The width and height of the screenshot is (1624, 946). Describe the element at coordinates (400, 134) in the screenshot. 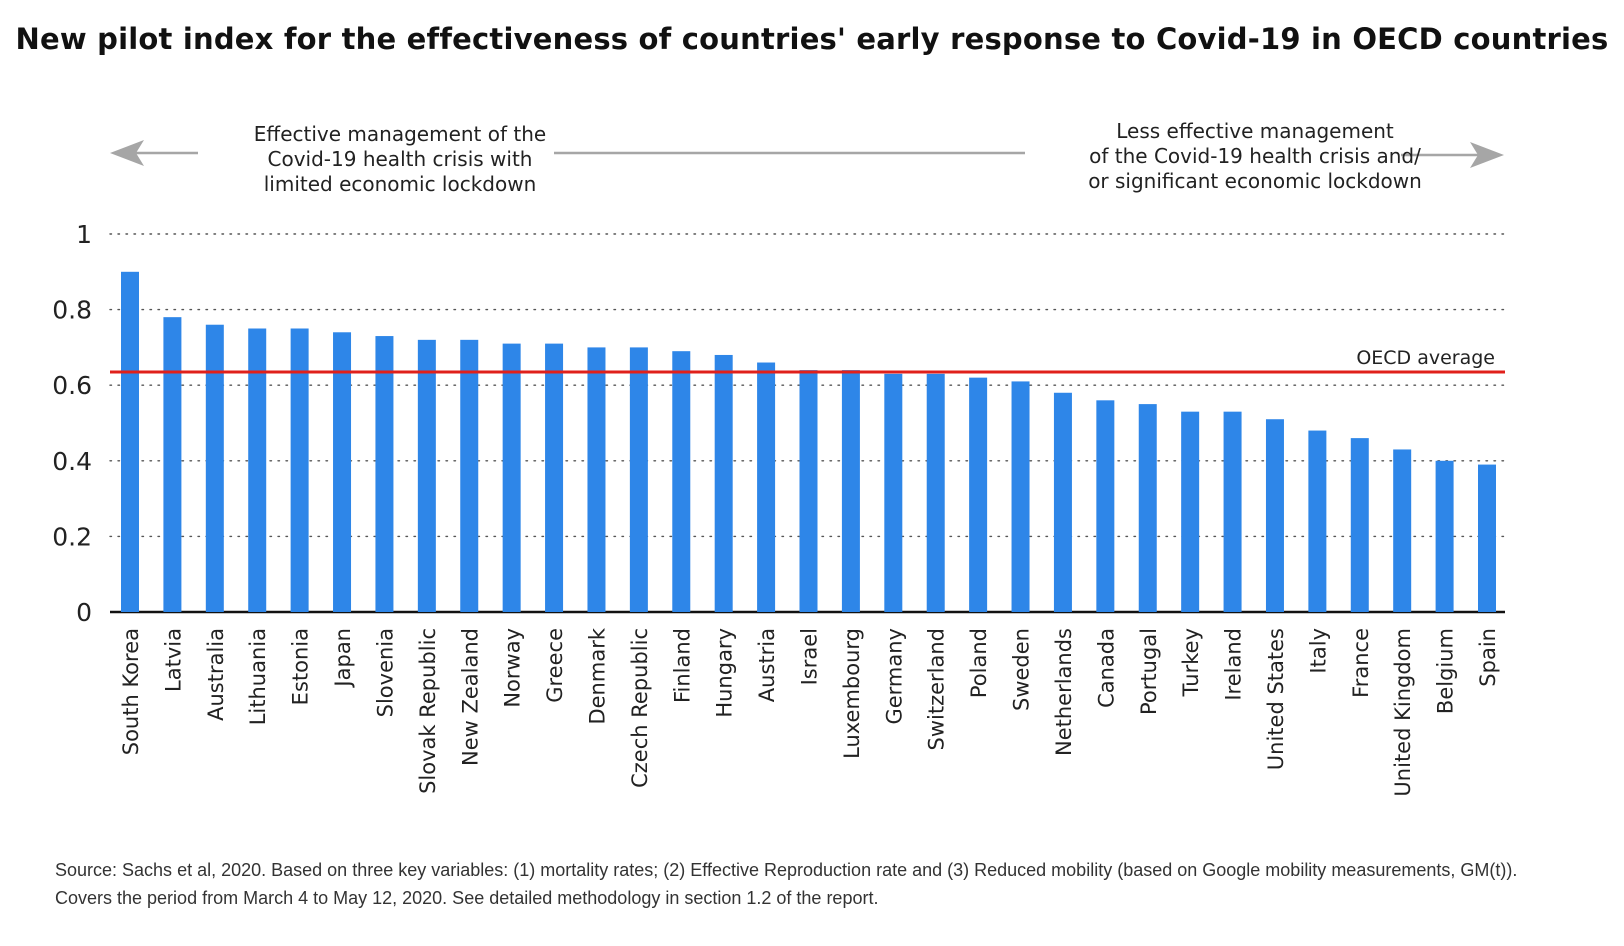

I see `left-annotation-line-1: Effective management of the` at that location.